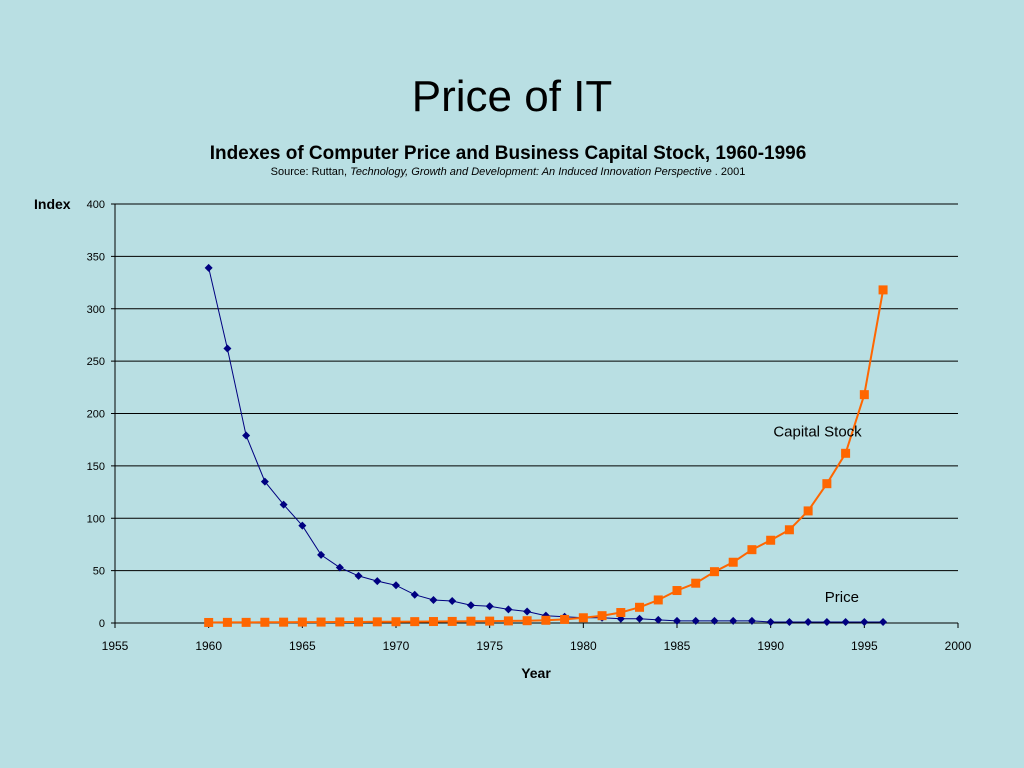  Describe the element at coordinates (536, 673) in the screenshot. I see `x-axis-title: Year` at that location.